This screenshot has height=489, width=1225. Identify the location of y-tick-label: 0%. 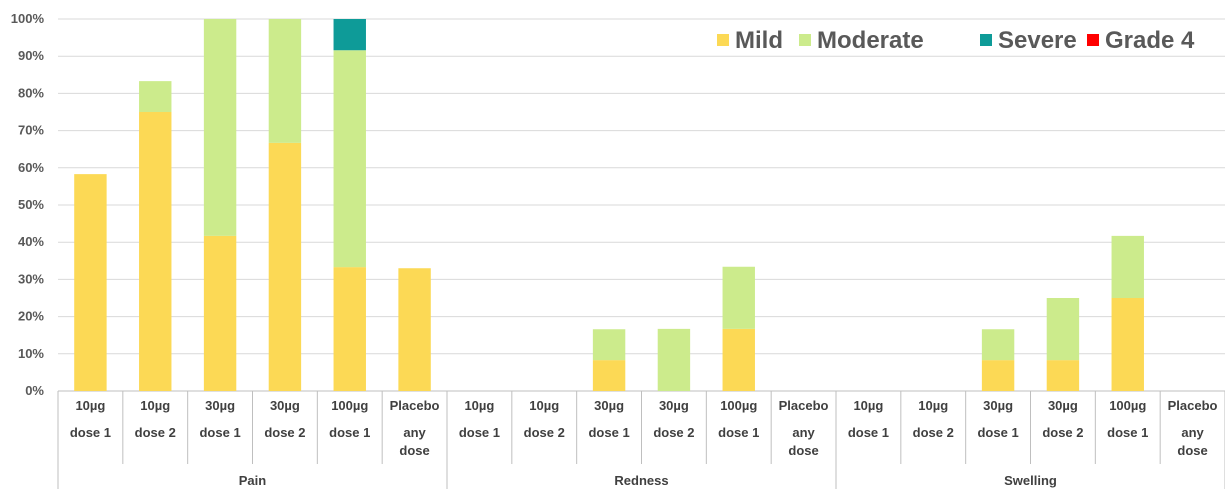
(34, 390).